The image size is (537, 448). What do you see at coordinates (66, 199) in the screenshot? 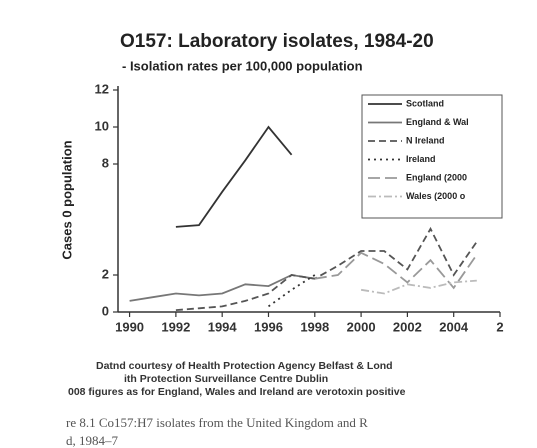
I see `y-axis-label: Cases 0 population` at bounding box center [66, 199].